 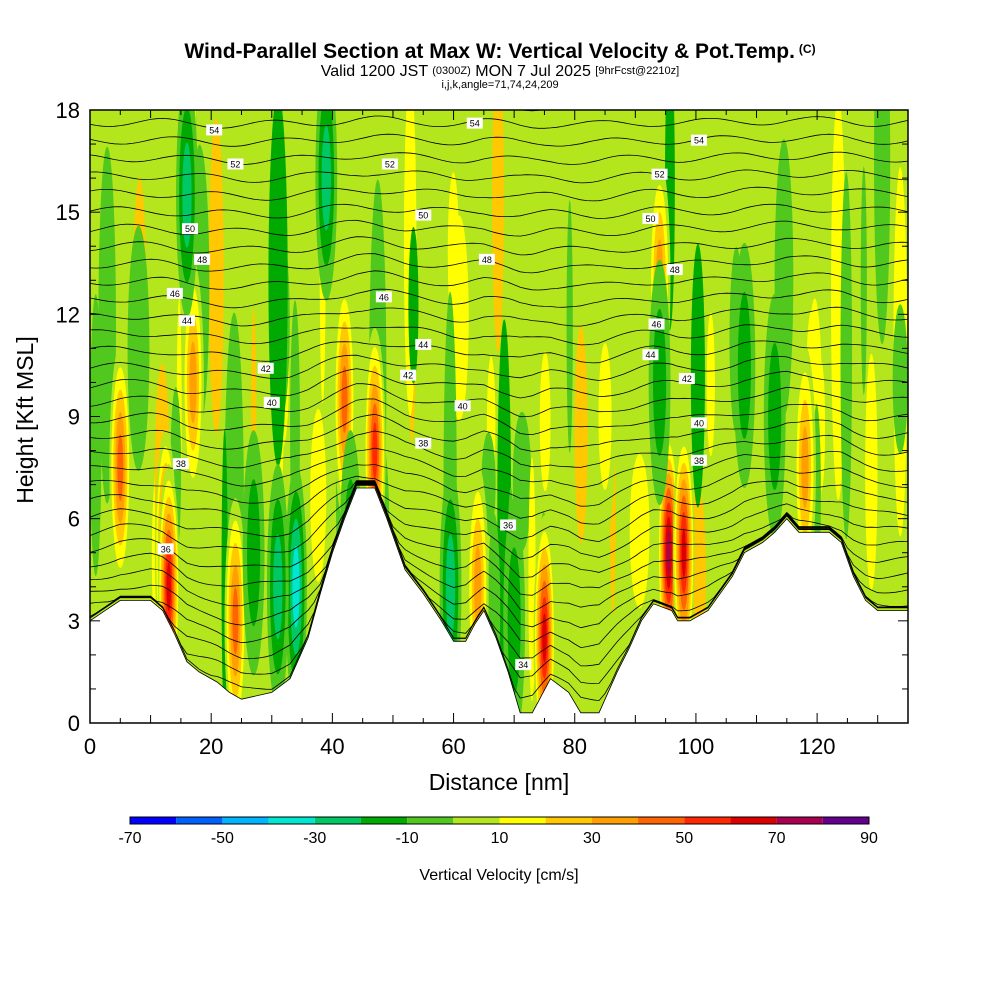 I want to click on theta-label: 52, so click(x=235, y=164).